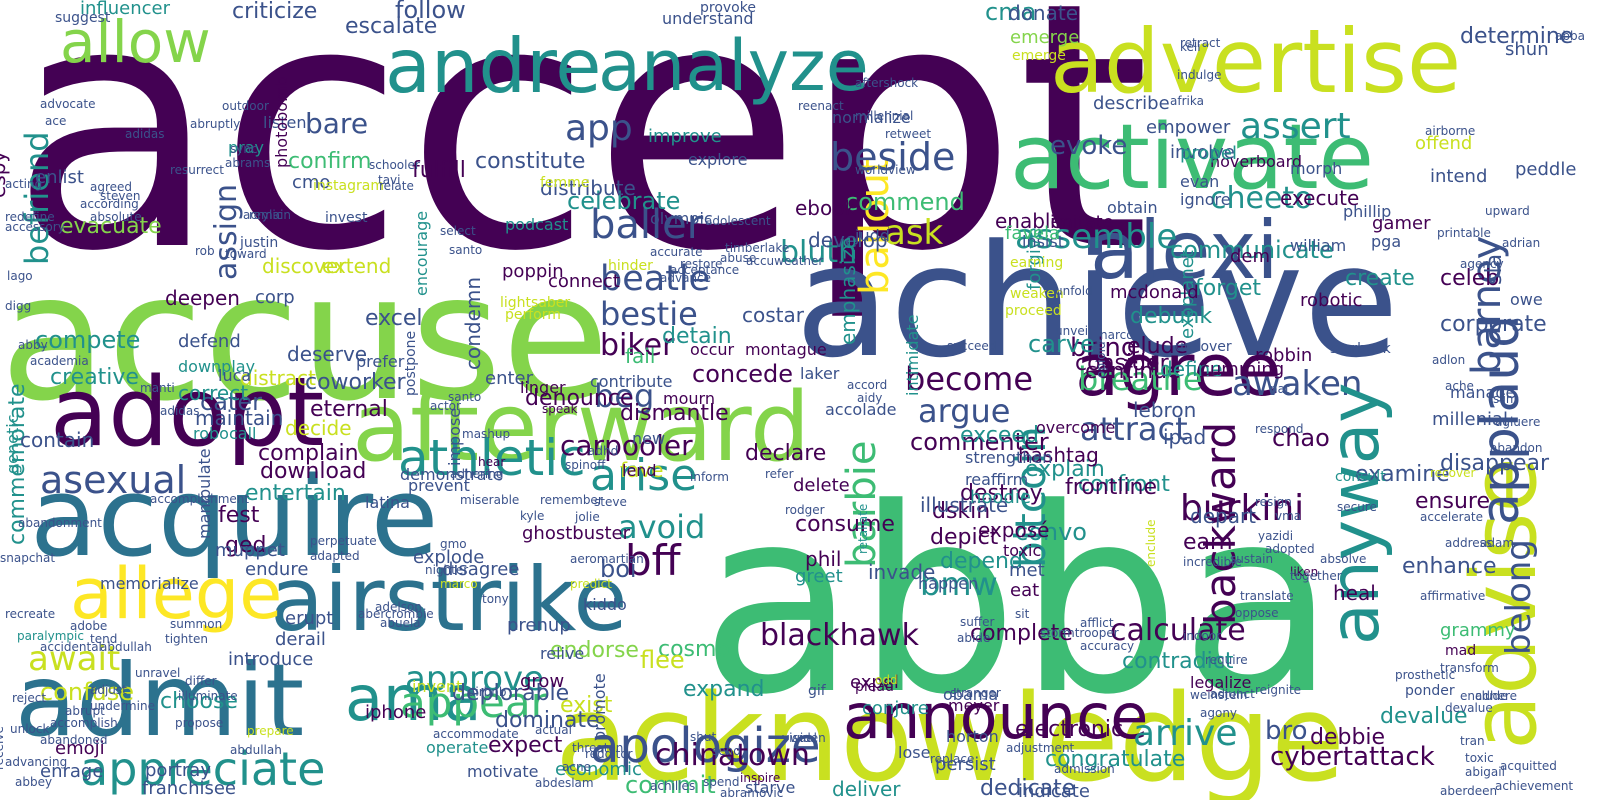 The width and height of the screenshot is (1600, 800). I want to click on word-adopt: adopt, so click(187, 413).